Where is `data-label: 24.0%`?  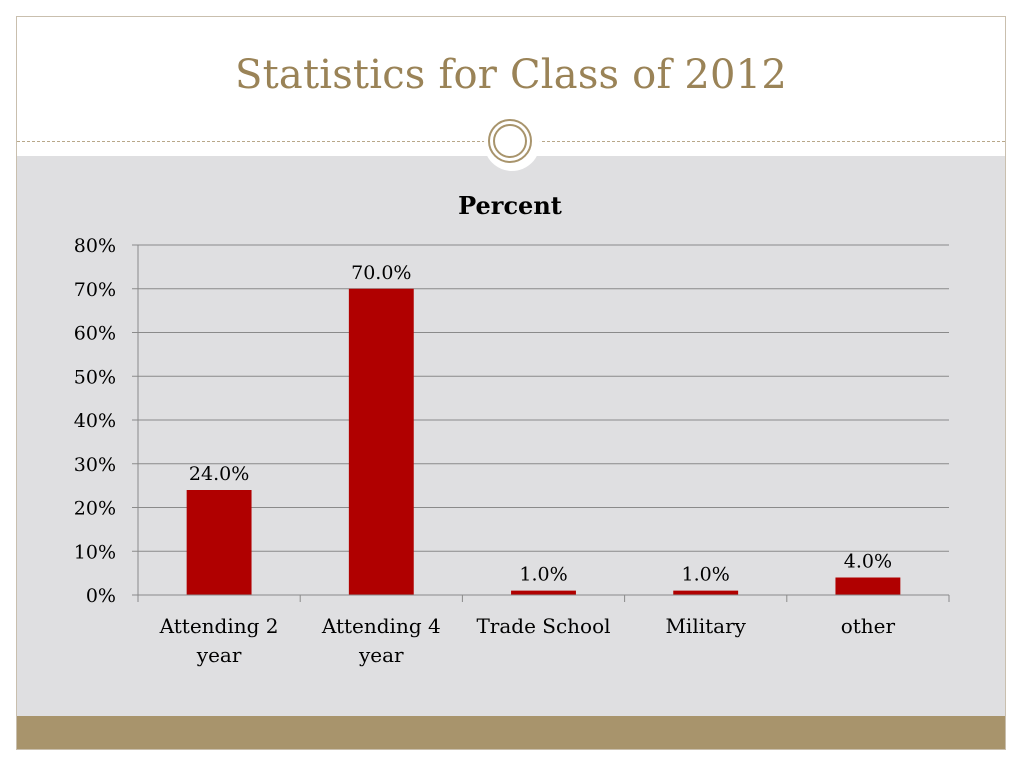 data-label: 24.0% is located at coordinates (219, 474).